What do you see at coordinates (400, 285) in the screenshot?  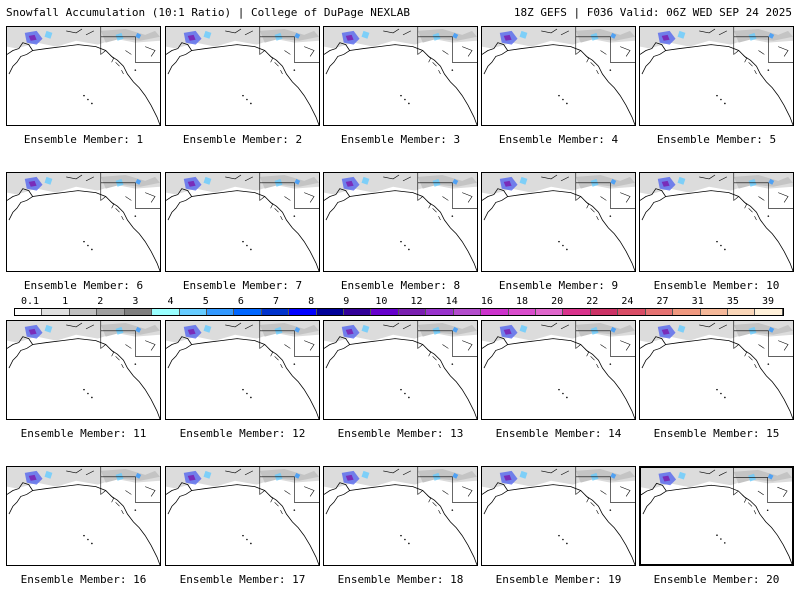 I see `member-label: Ensemble Member: 8` at bounding box center [400, 285].